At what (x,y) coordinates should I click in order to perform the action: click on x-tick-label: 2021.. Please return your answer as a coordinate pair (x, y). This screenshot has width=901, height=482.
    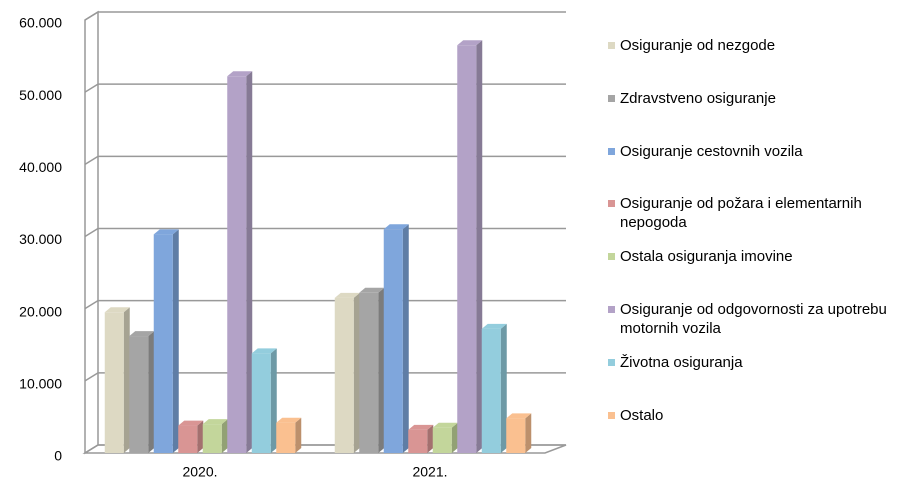
    Looking at the image, I should click on (429, 472).